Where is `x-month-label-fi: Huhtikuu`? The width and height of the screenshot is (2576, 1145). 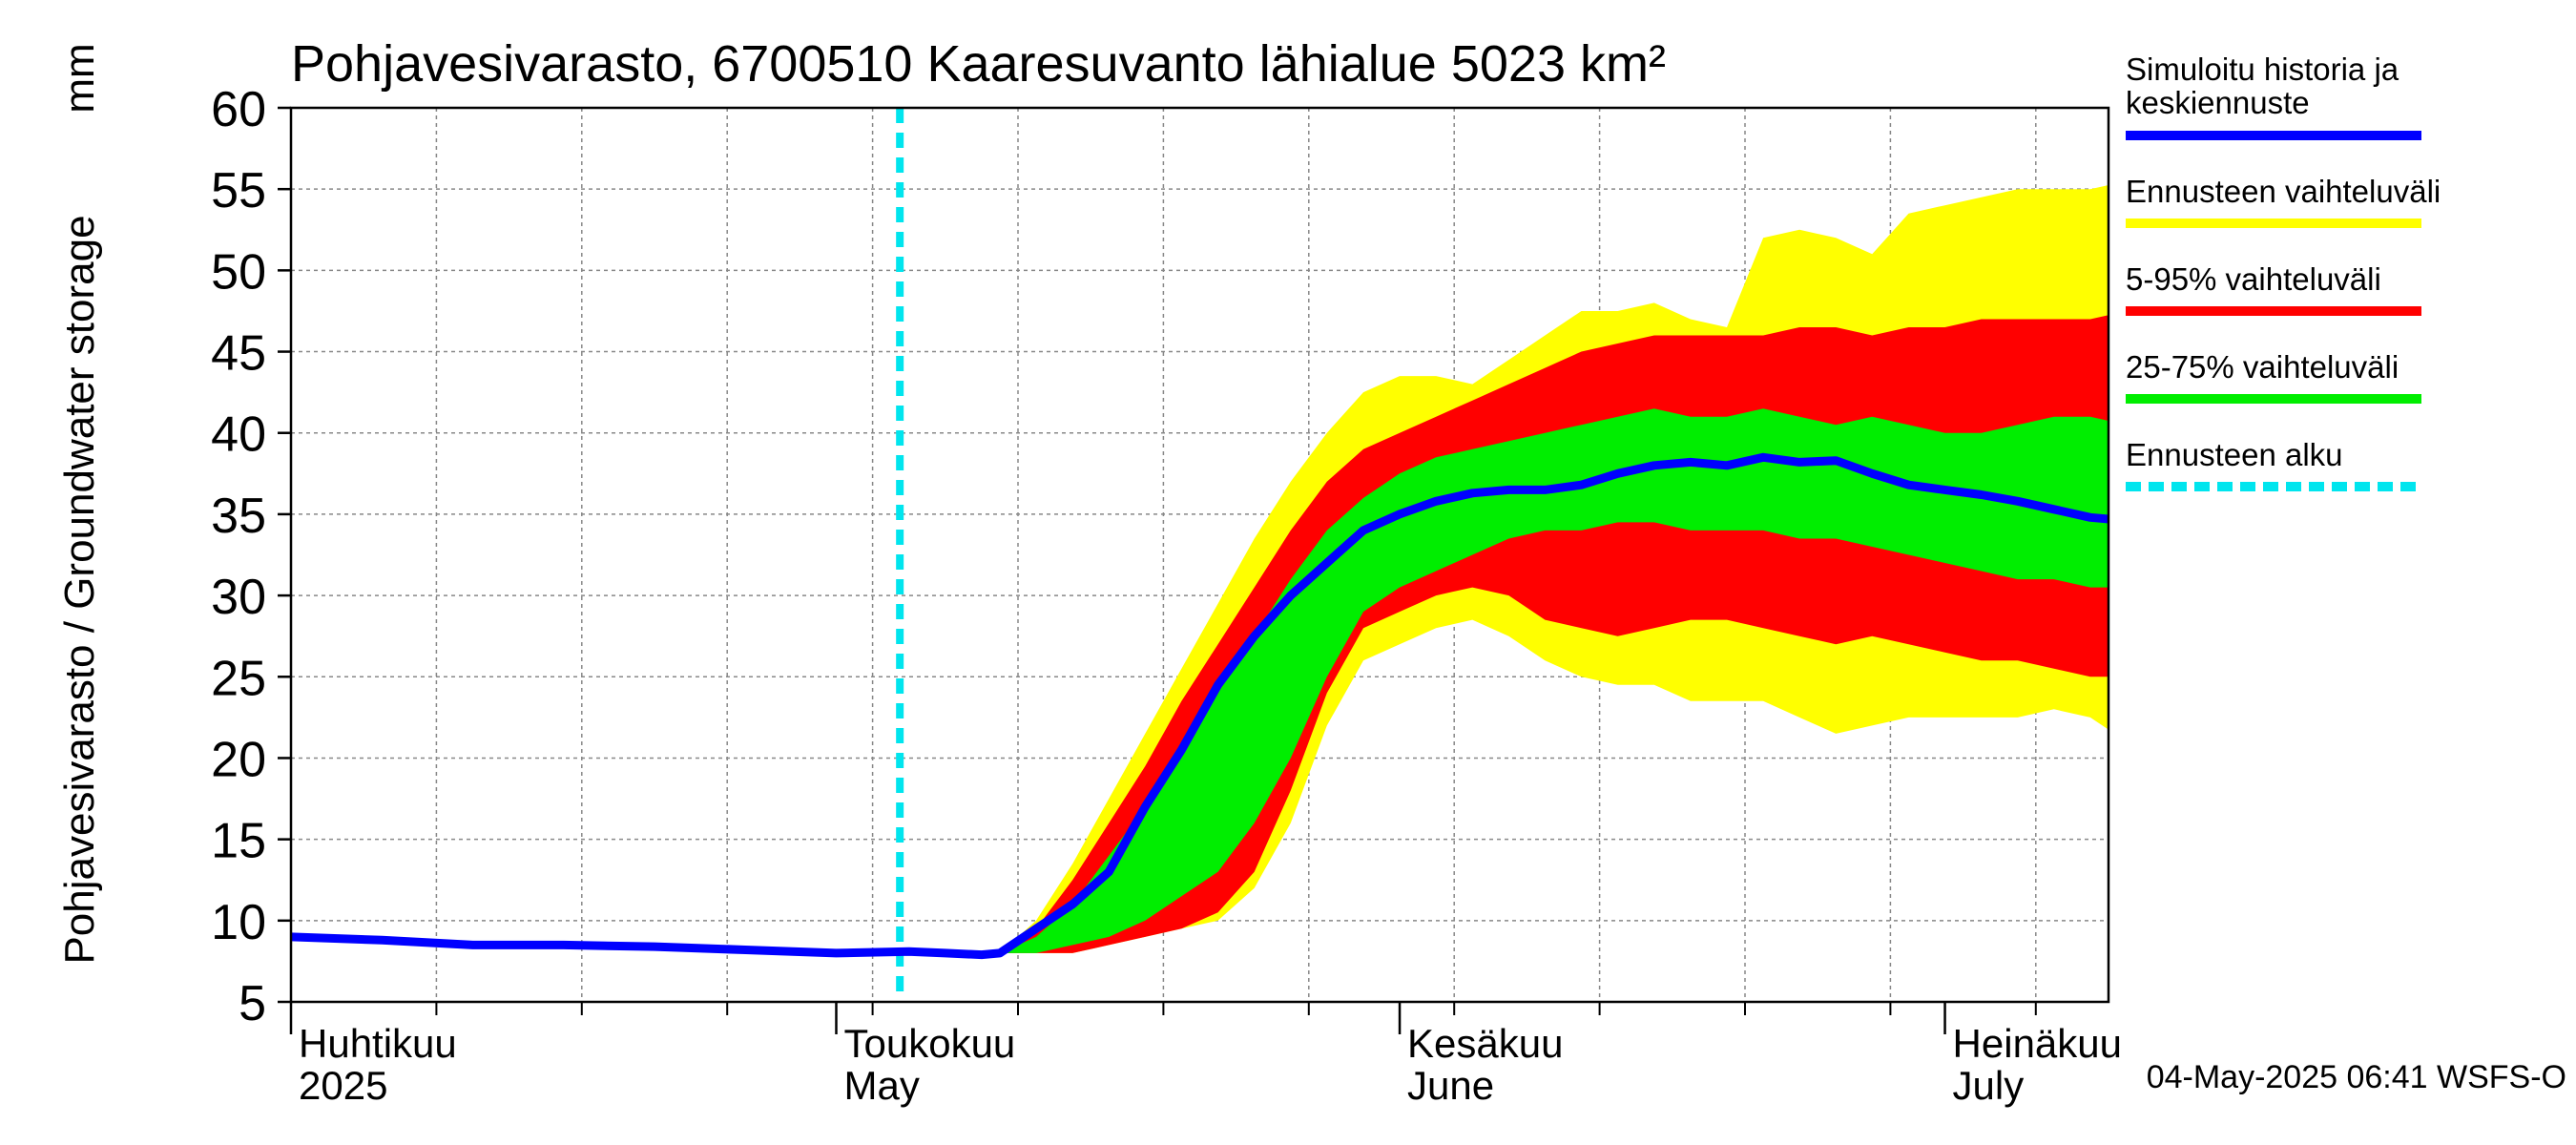 x-month-label-fi: Huhtikuu is located at coordinates (378, 1043).